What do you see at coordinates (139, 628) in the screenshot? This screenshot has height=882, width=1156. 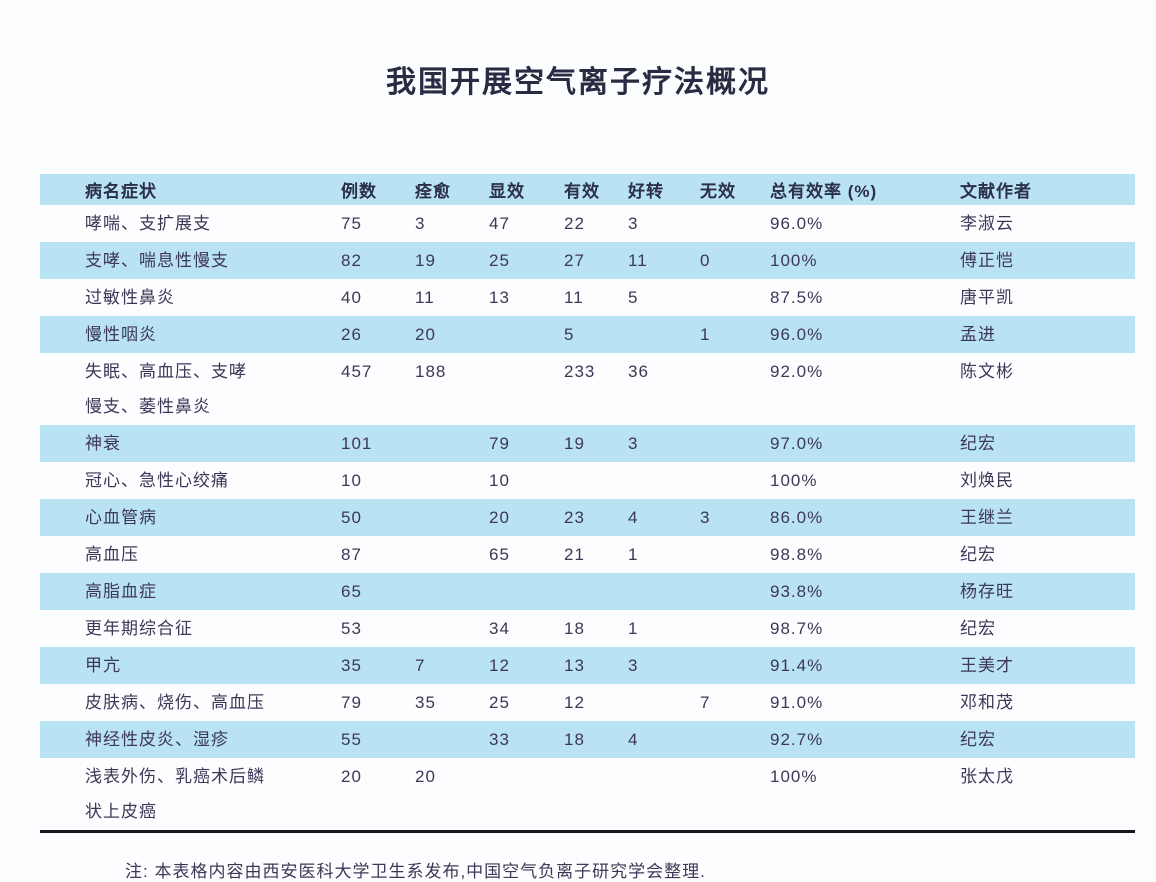 I see `disease-cell: 更年期综合征` at bounding box center [139, 628].